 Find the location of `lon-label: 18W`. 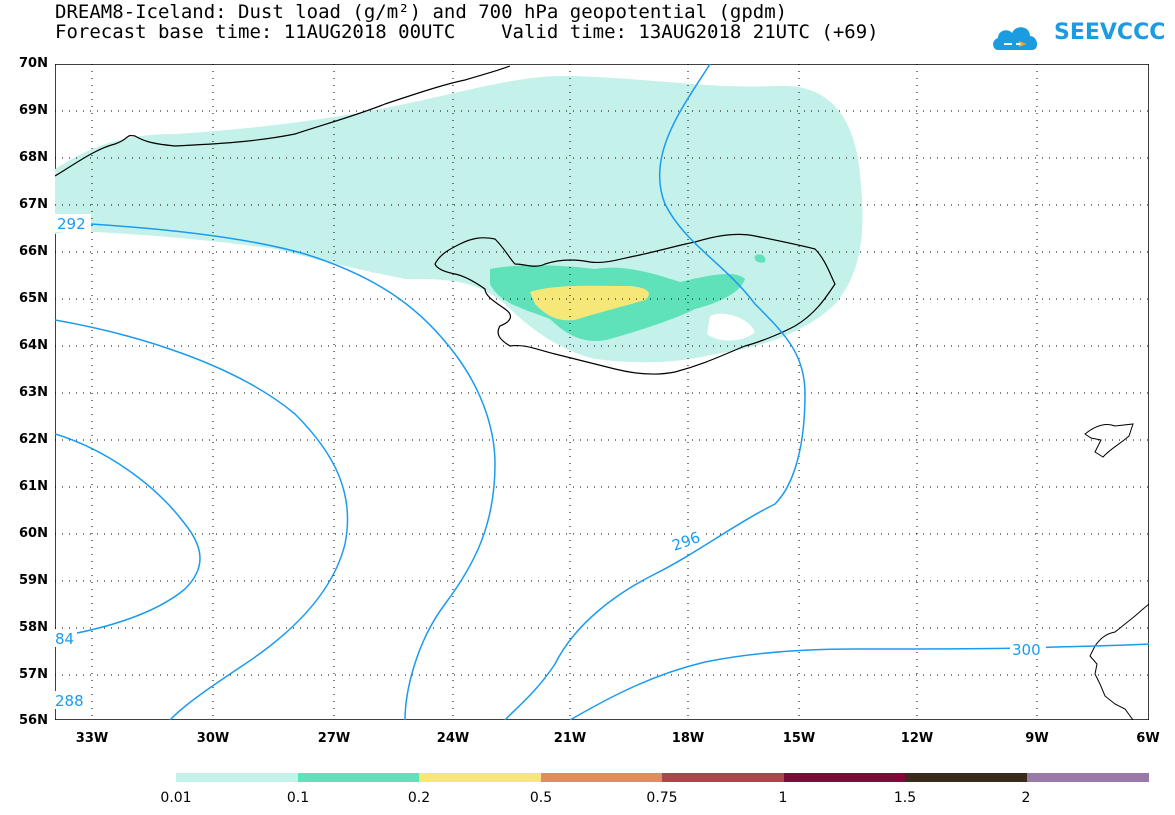

lon-label: 18W is located at coordinates (688, 738).